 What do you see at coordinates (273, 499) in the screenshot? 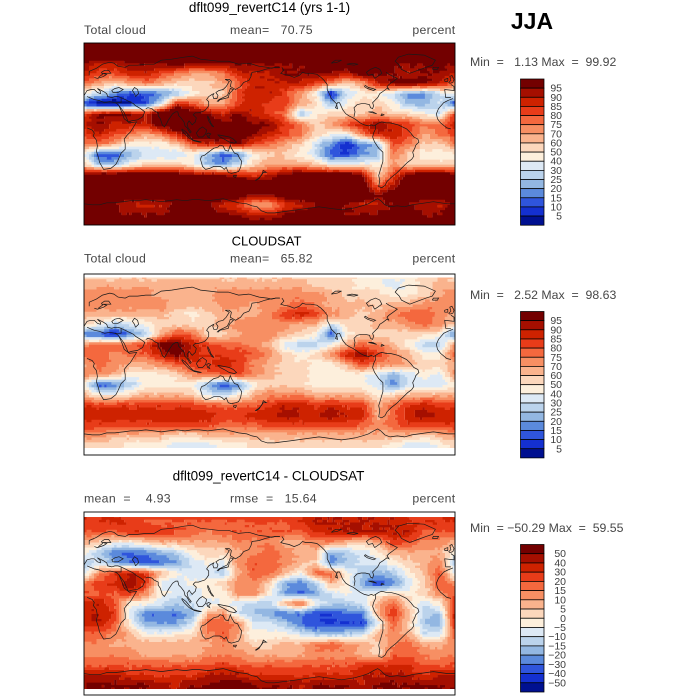
I see `svg-text: rmse = 15.64` at bounding box center [273, 499].